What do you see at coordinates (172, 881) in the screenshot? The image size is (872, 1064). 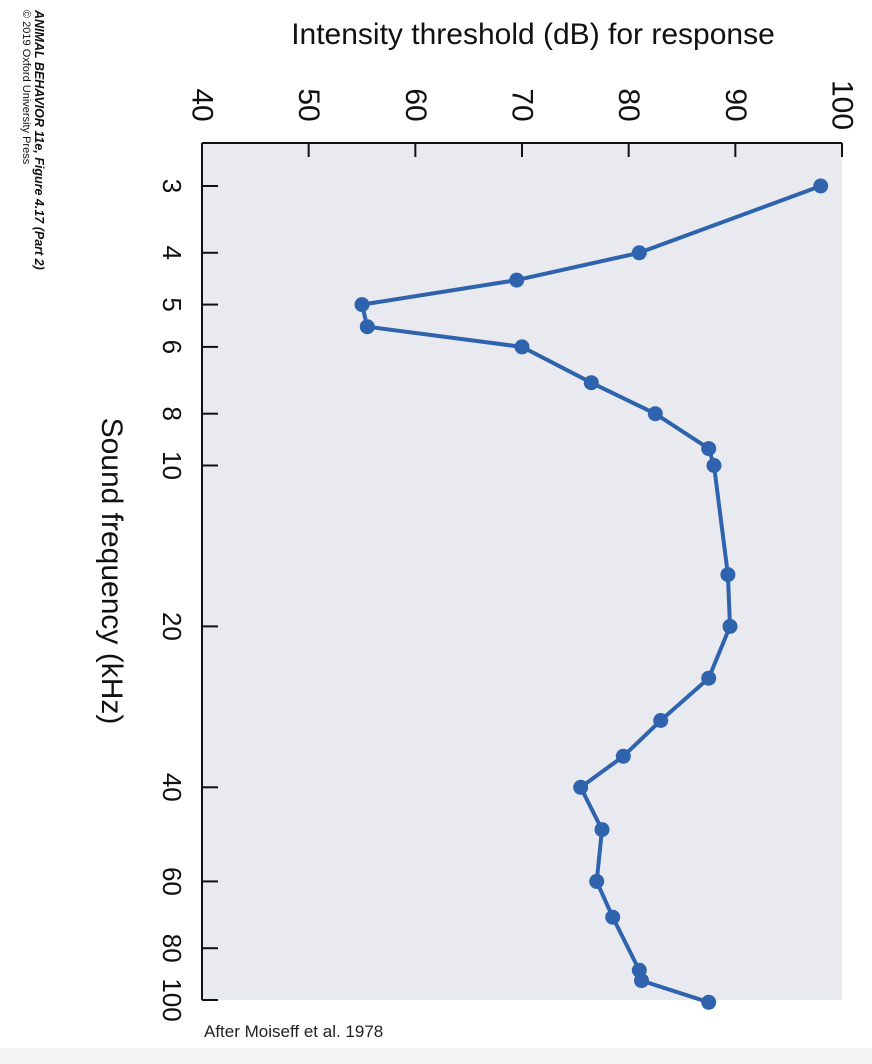 I see `frequency-tick-label-60: 60` at bounding box center [172, 881].